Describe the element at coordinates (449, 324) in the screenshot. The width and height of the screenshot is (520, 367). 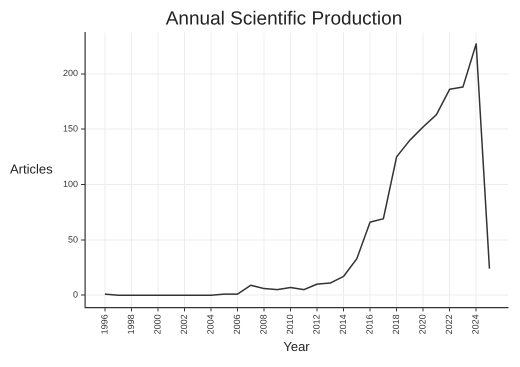
I see `x-tick-label: 2022` at that location.